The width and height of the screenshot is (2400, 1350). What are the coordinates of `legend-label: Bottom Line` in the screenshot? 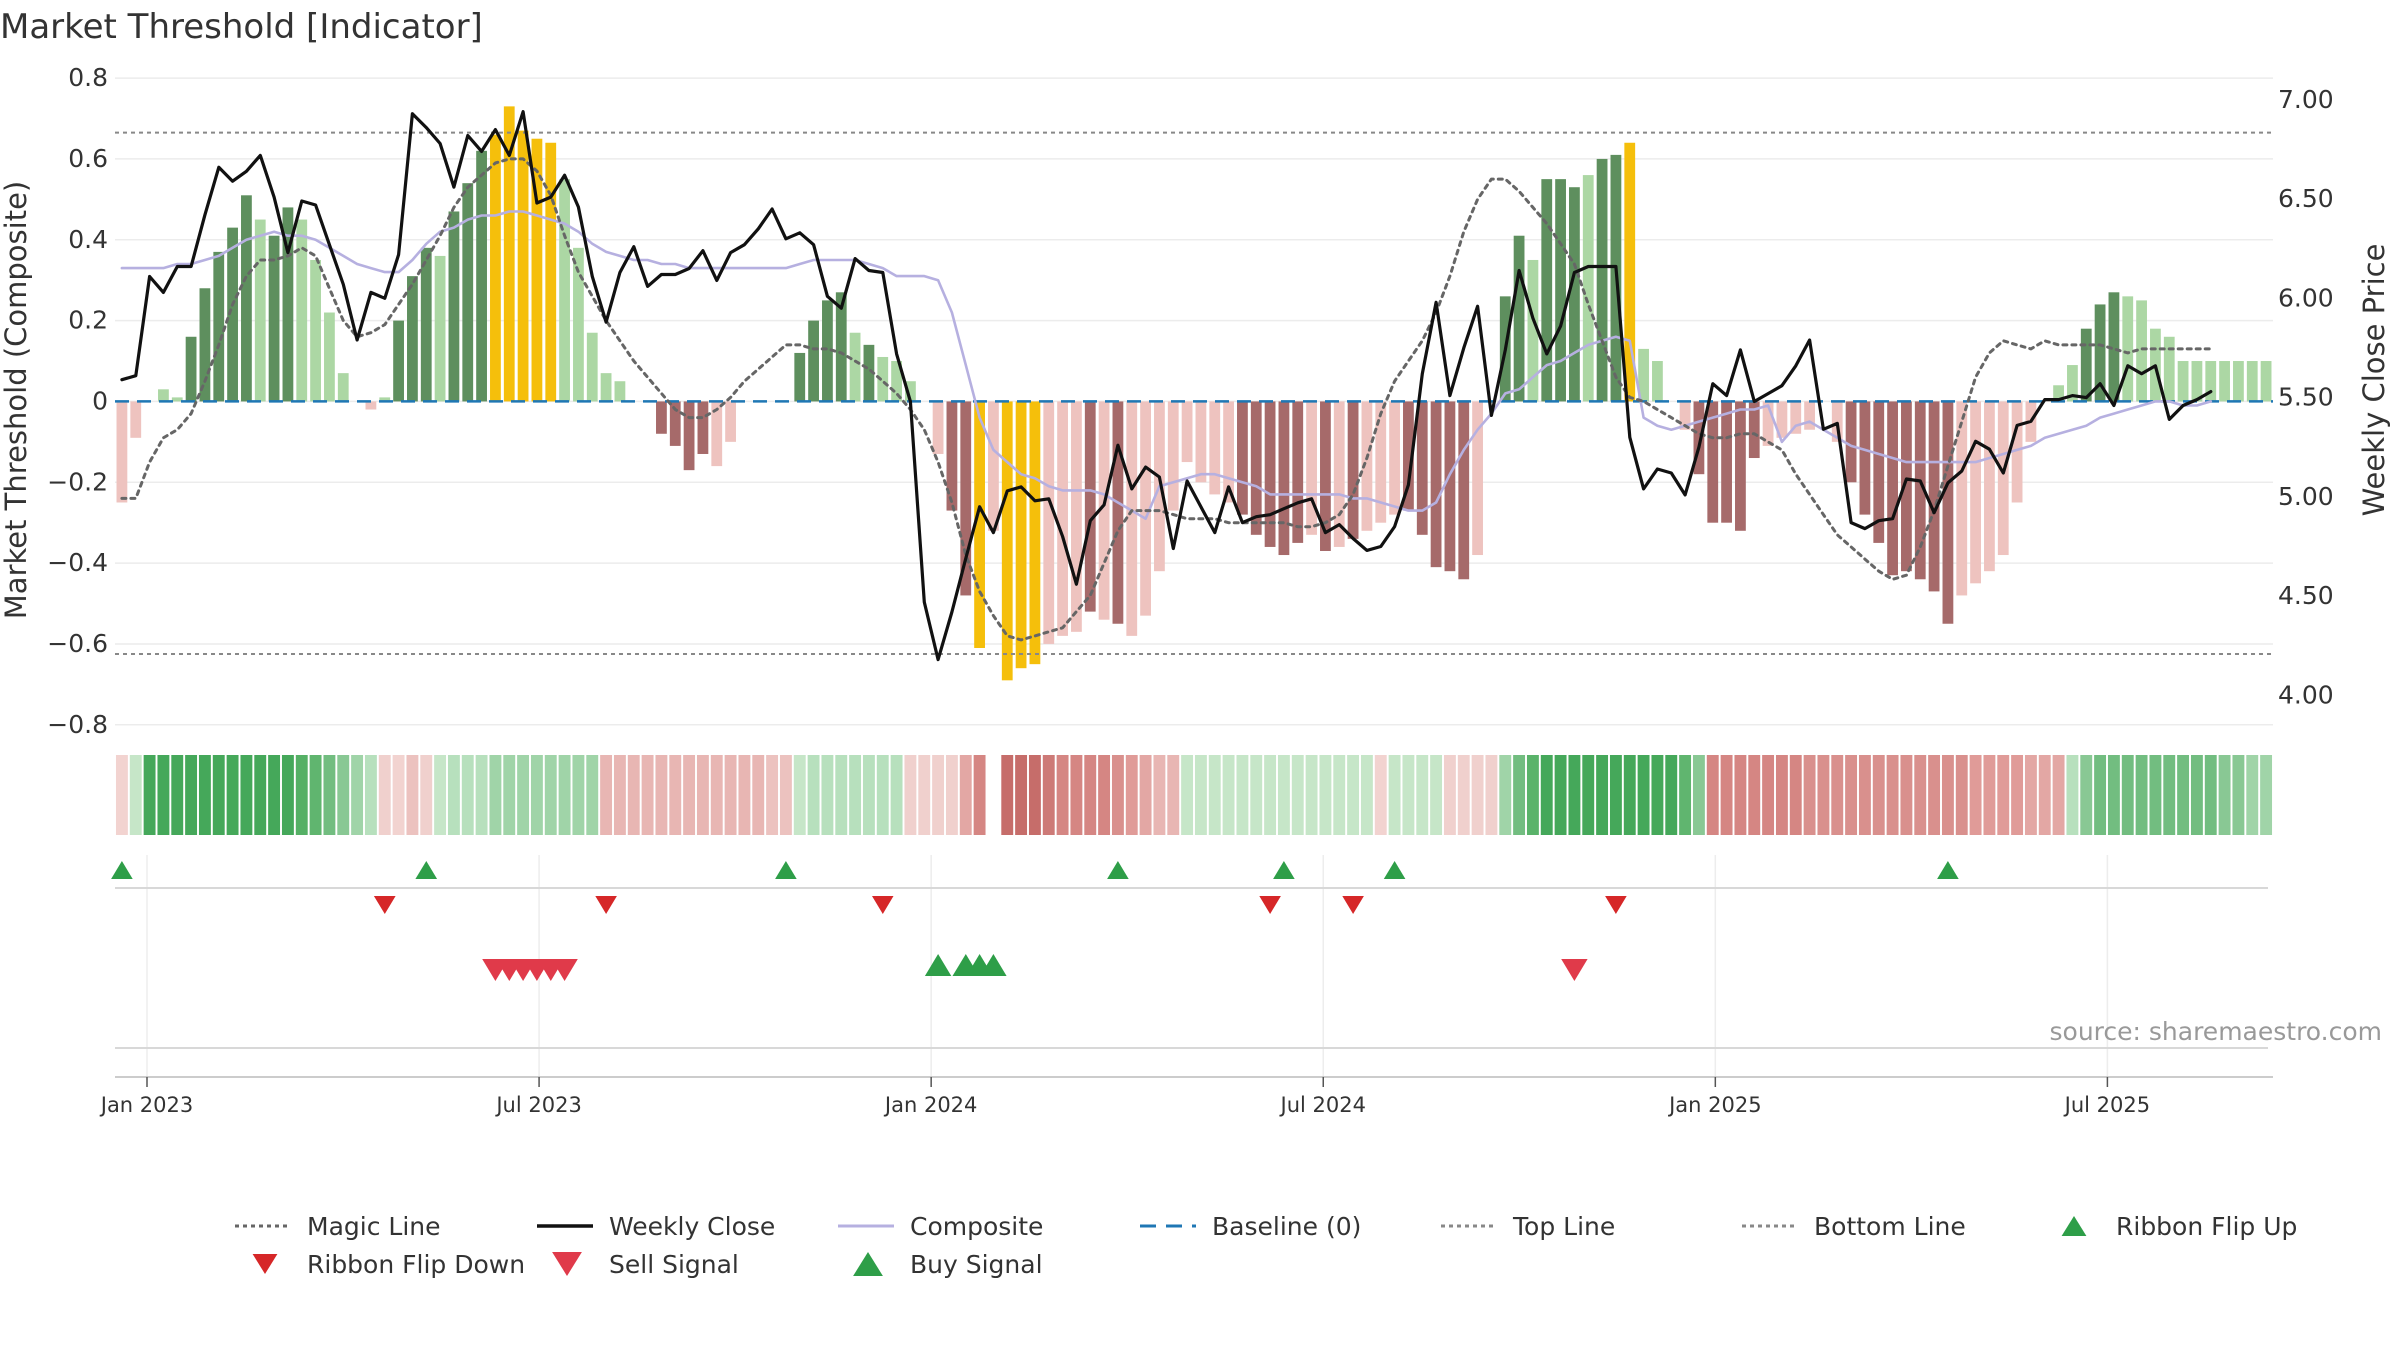 It's located at (1890, 1226).